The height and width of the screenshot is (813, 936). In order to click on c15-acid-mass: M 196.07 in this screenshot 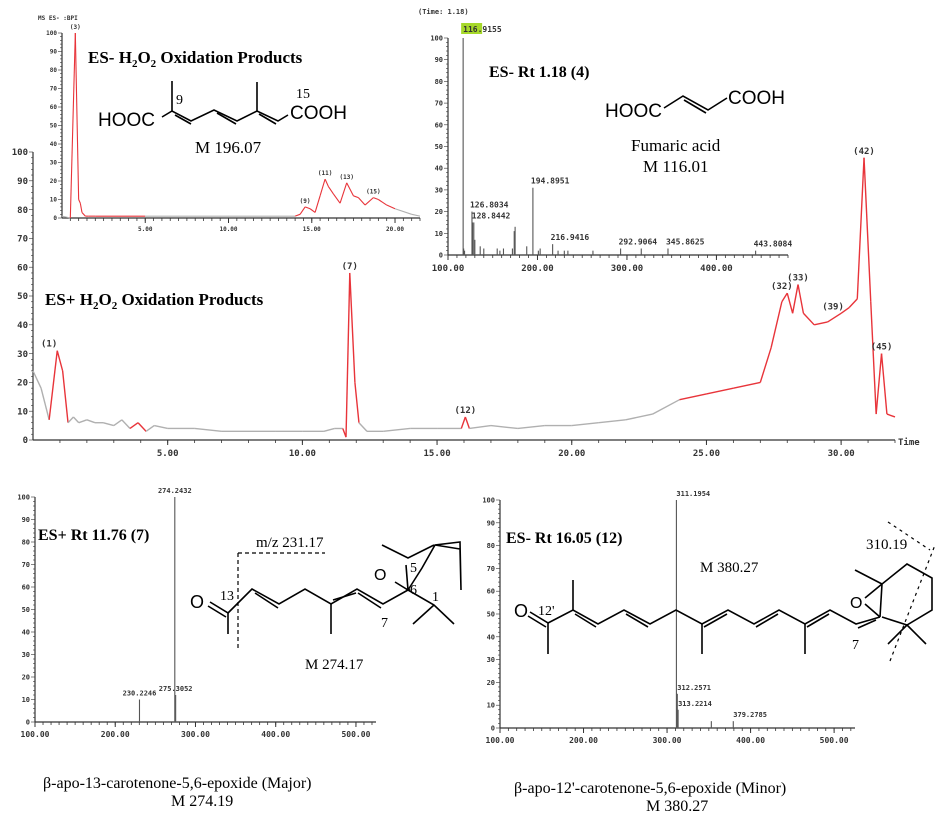, I will do `click(228, 147)`.